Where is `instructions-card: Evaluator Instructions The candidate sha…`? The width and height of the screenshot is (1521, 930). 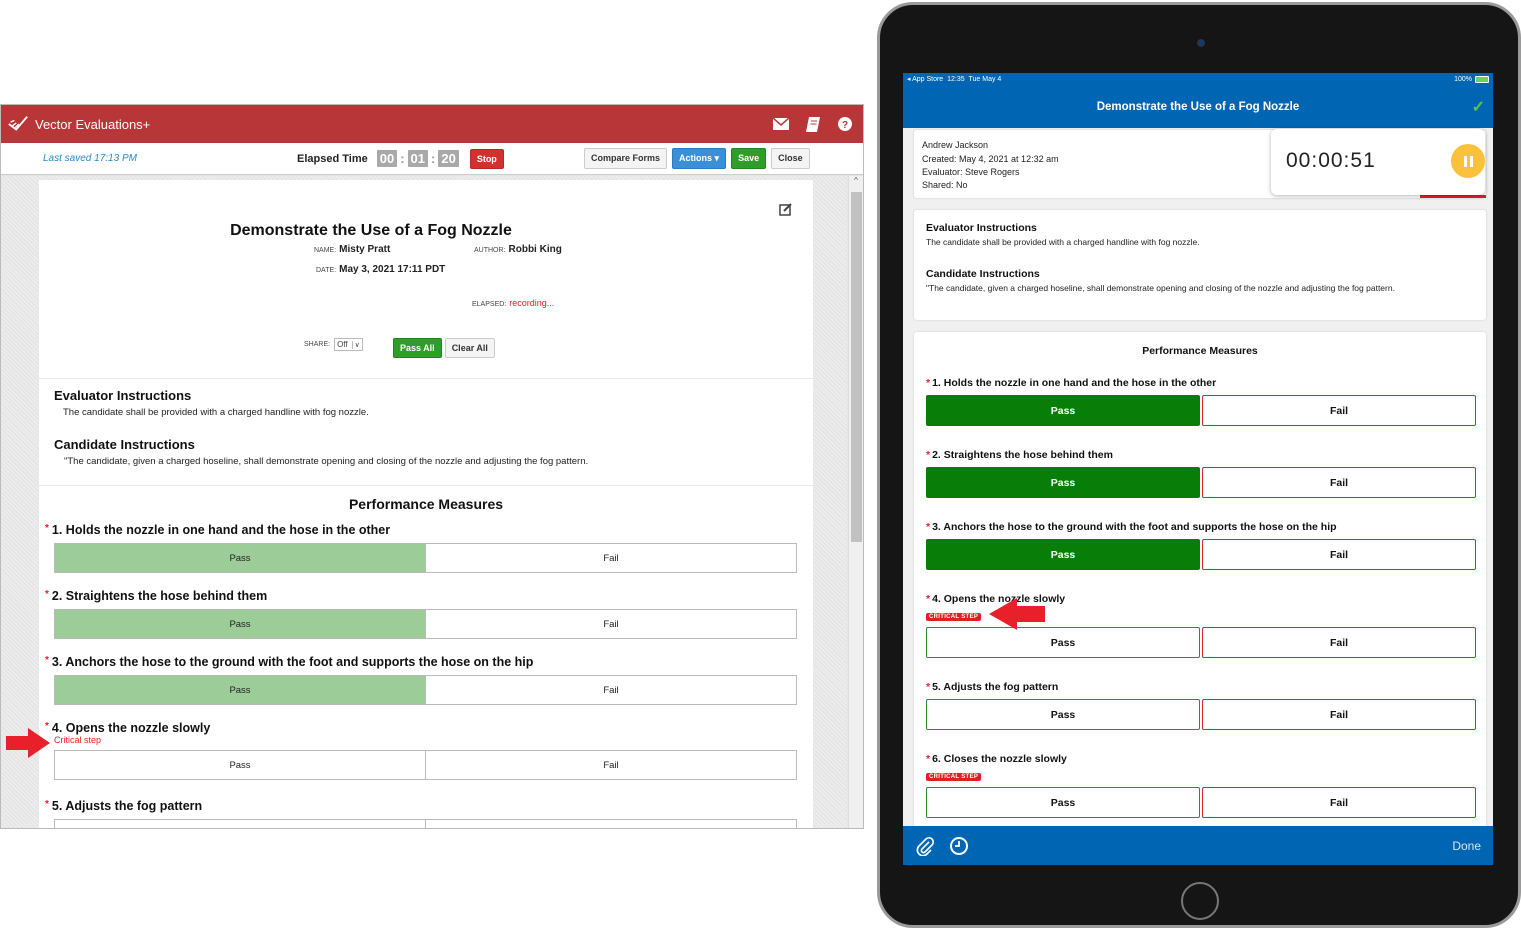
instructions-card: Evaluator Instructions The candidate sha… is located at coordinates (1200, 265).